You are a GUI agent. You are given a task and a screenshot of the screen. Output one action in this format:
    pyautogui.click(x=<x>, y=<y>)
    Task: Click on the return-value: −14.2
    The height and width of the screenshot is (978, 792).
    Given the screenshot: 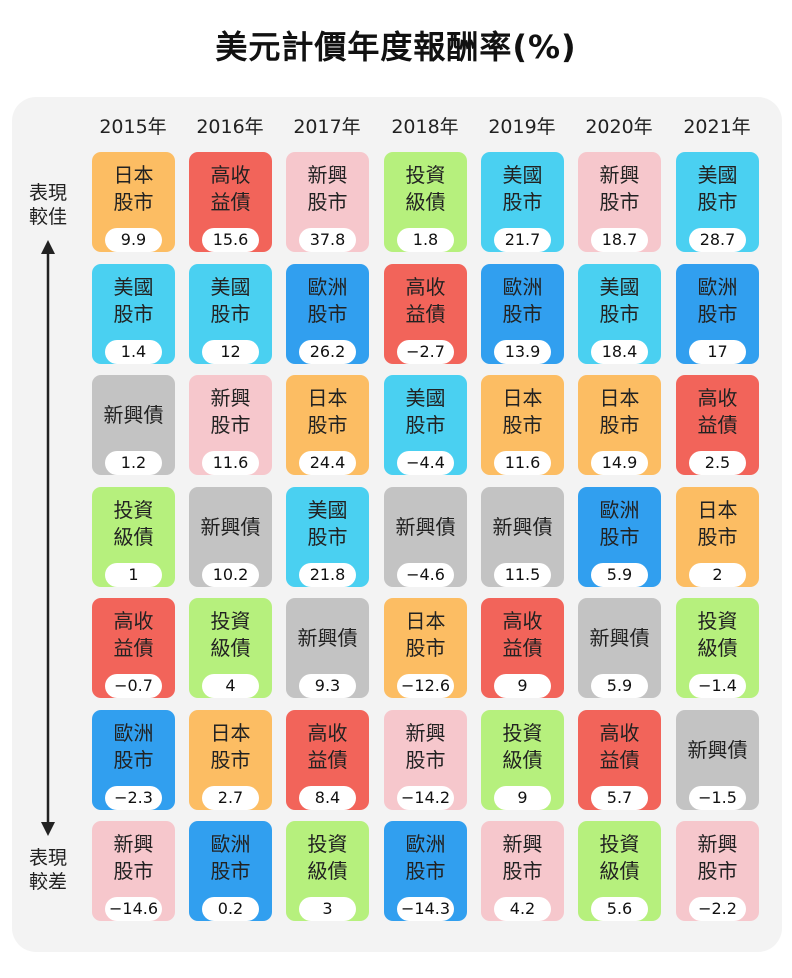 What is the action you would take?
    pyautogui.click(x=425, y=798)
    